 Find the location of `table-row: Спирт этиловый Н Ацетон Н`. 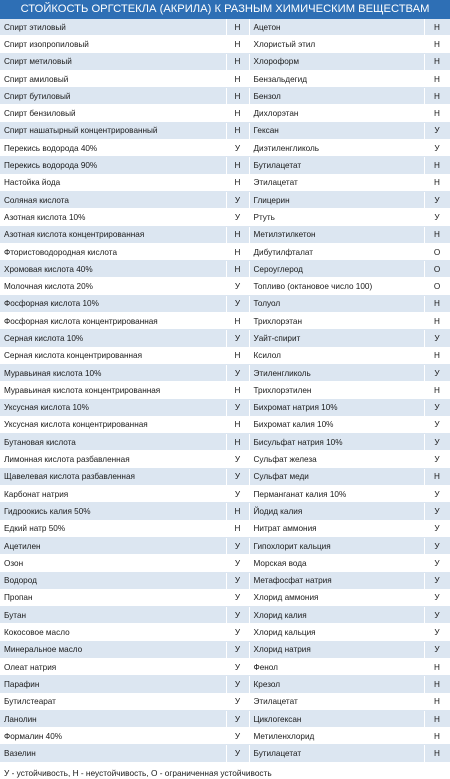

table-row: Спирт этиловый Н Ацетон Н is located at coordinates (225, 28).